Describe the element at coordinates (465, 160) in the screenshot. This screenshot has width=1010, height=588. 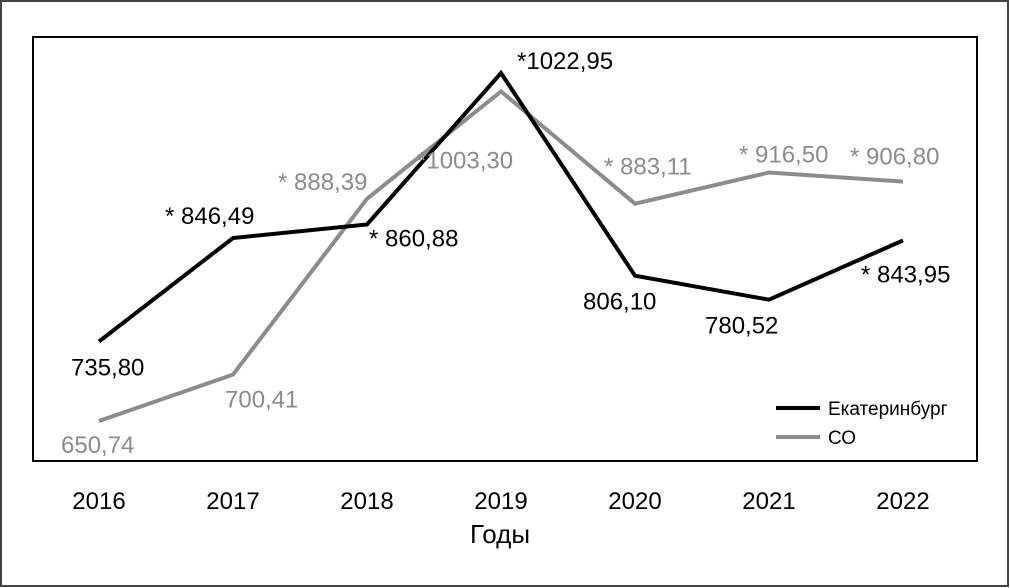
I see `data-label-so-2019: *1003,30` at that location.